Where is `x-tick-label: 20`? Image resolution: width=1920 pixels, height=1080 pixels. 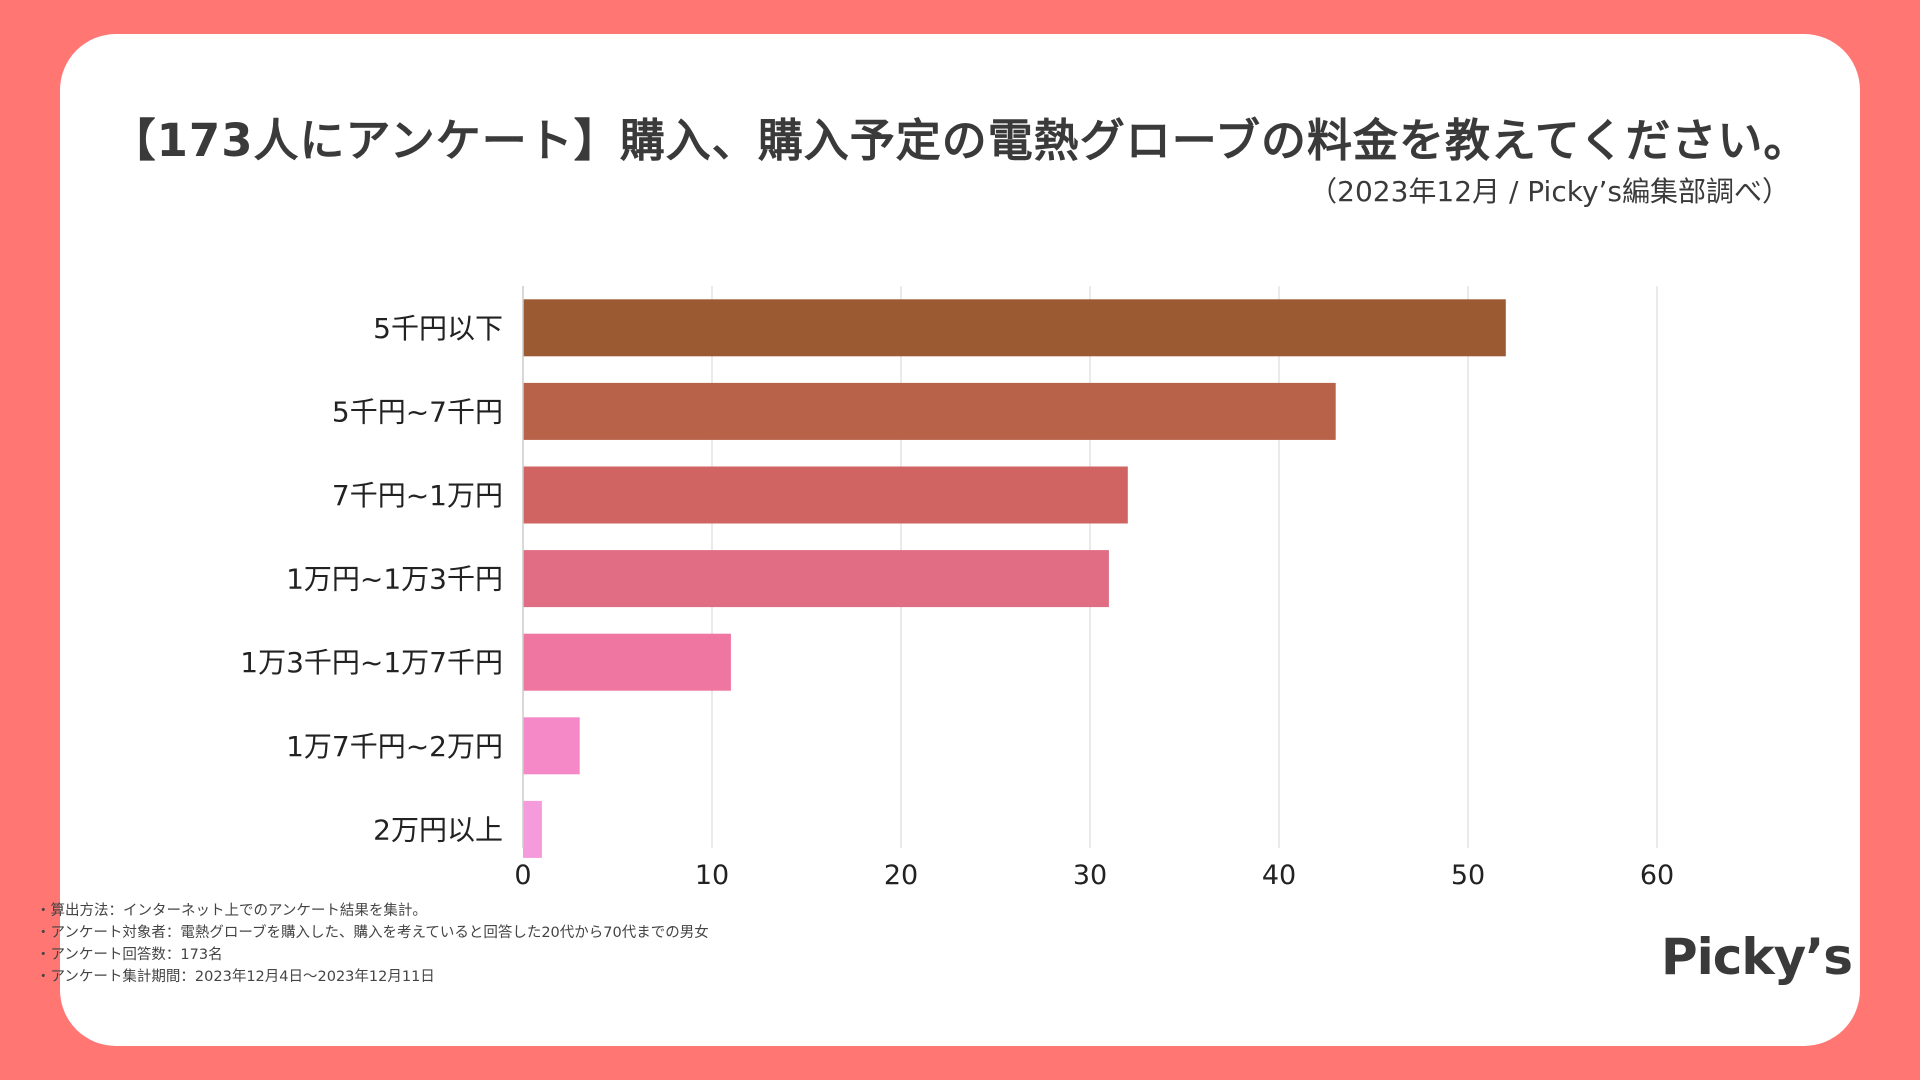 x-tick-label: 20 is located at coordinates (901, 875).